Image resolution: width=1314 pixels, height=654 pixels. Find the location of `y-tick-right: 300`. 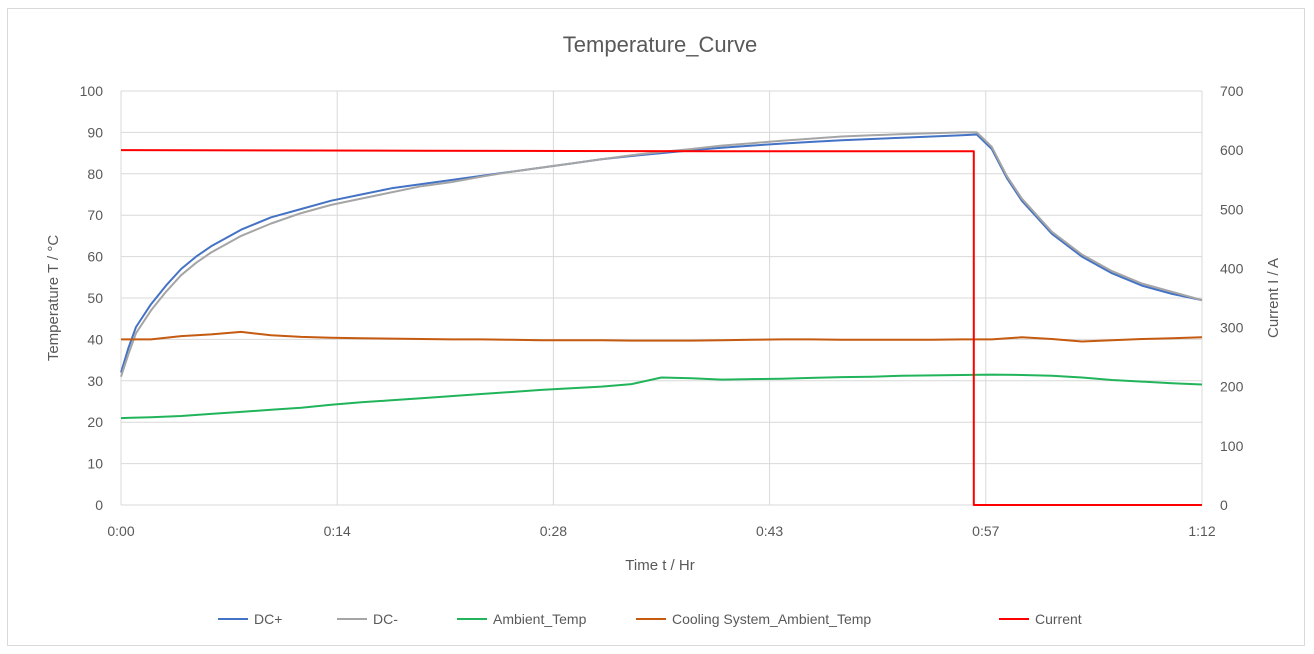

y-tick-right: 300 is located at coordinates (1232, 328).